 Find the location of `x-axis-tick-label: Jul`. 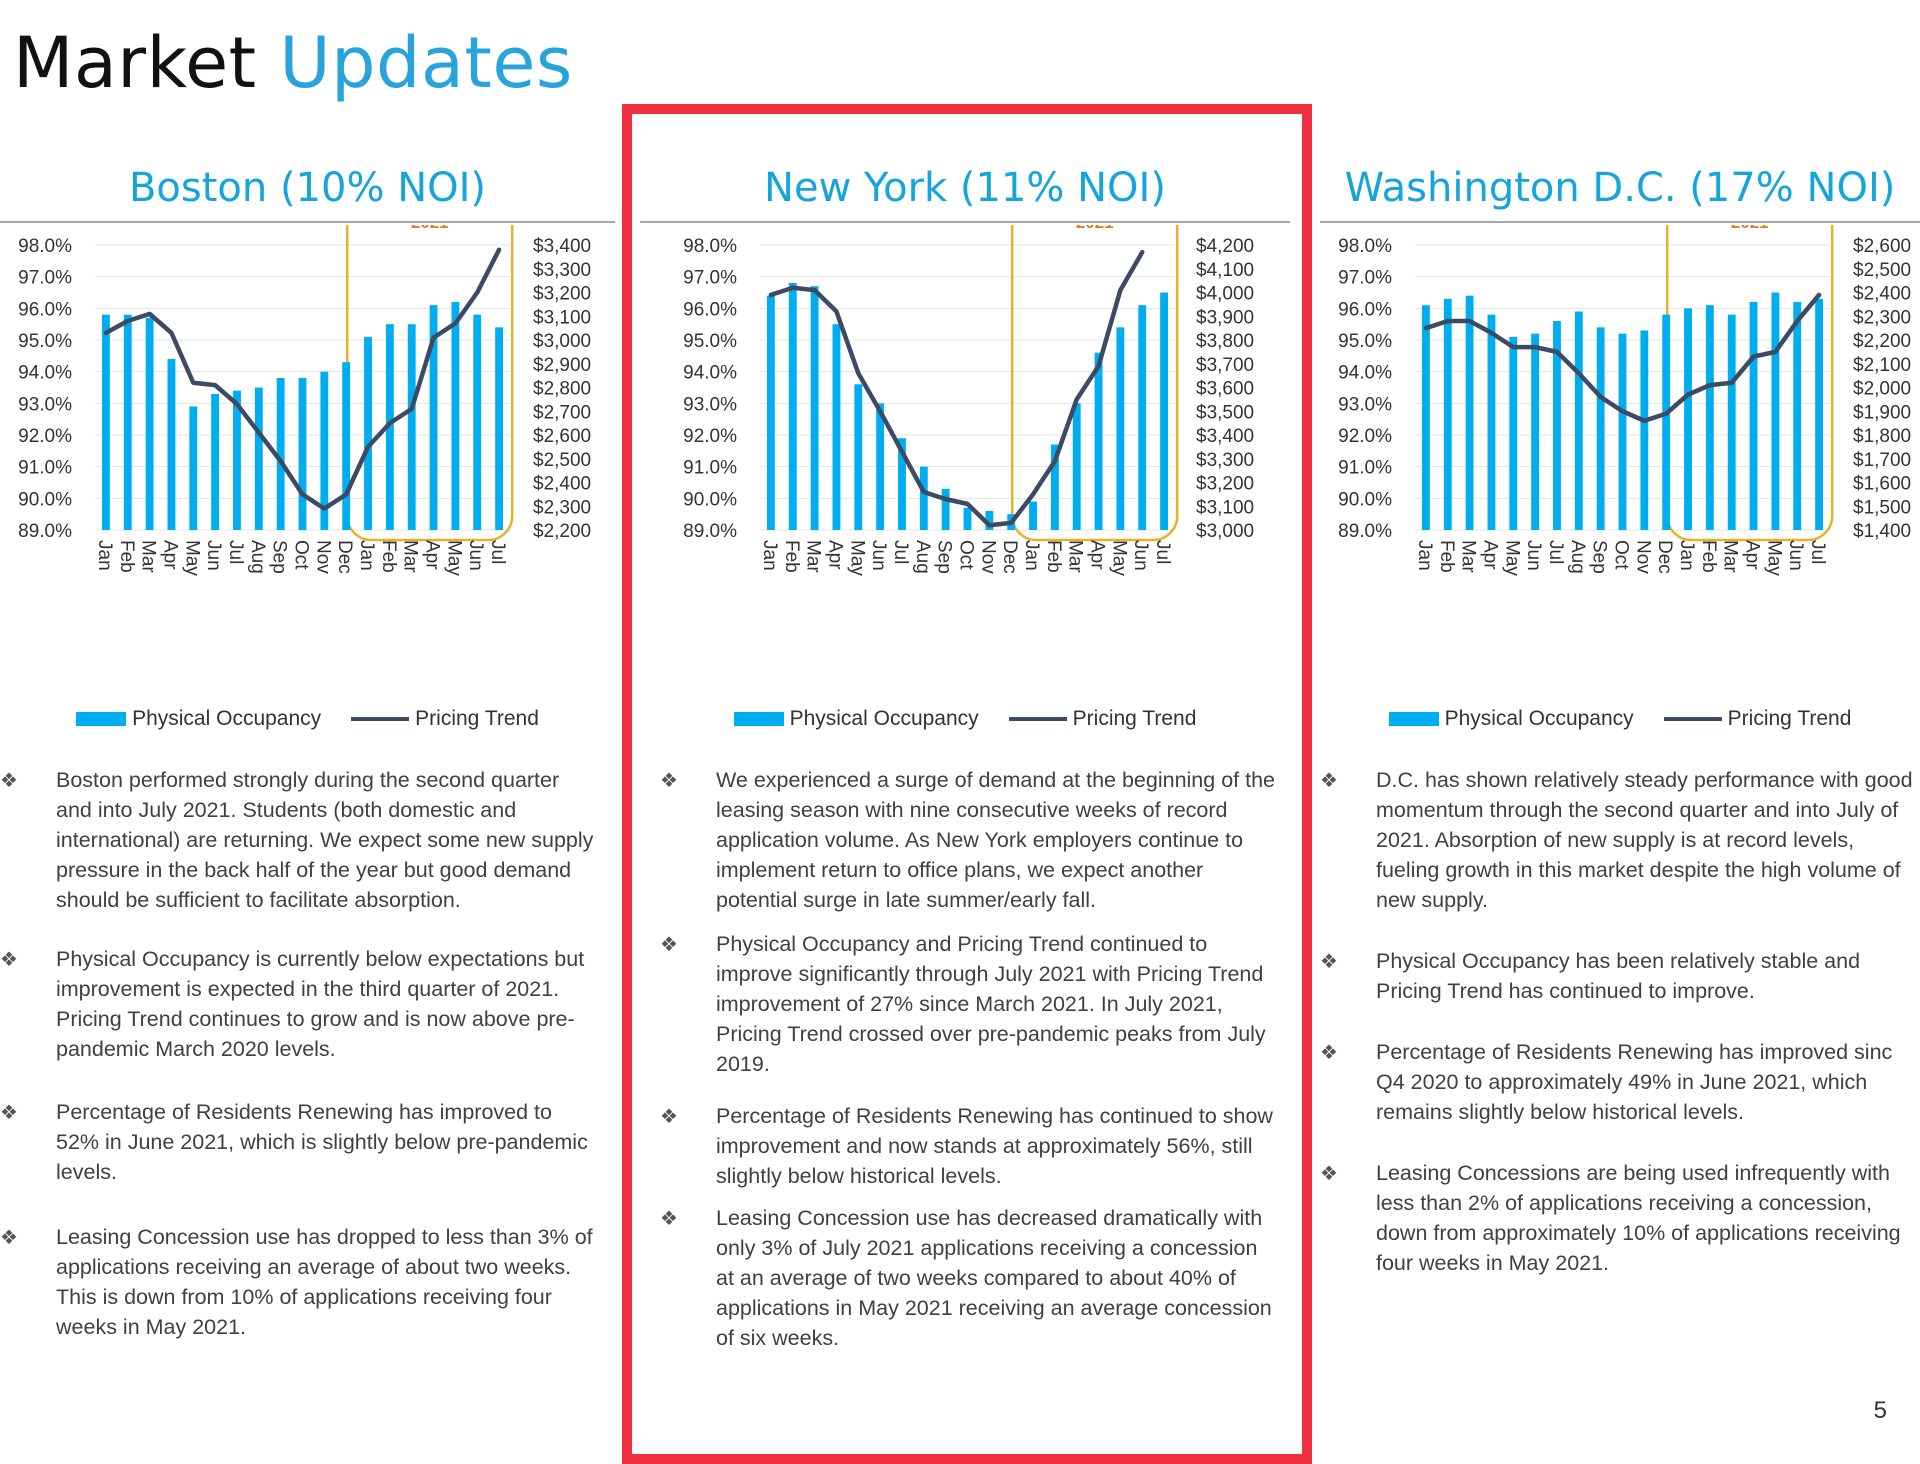

x-axis-tick-label: Jul is located at coordinates (1162, 552).